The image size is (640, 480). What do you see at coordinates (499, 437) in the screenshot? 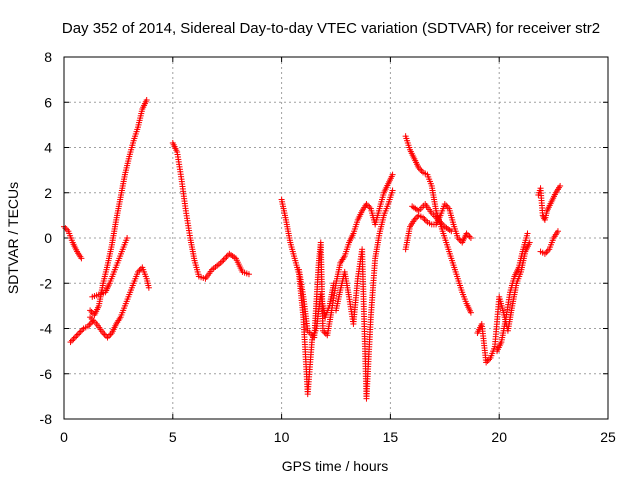
I see `x-tick-label: 20` at bounding box center [499, 437].